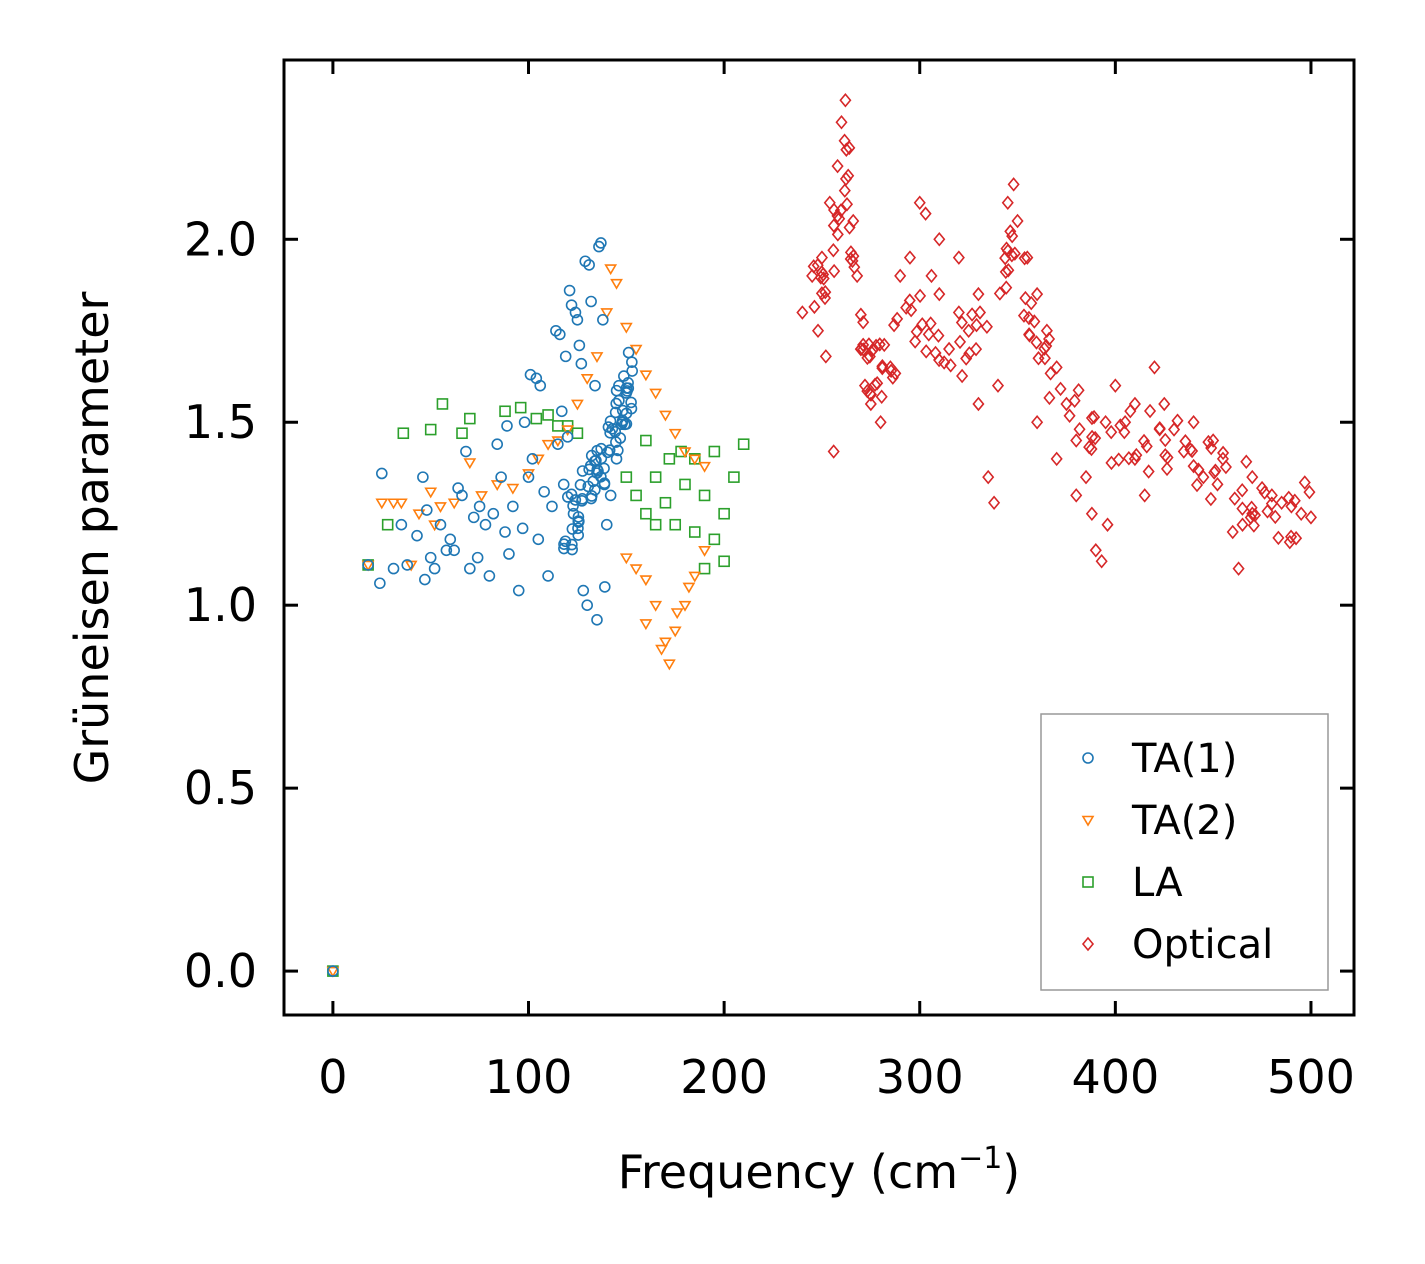 The image size is (1425, 1264). Describe the element at coordinates (1177, 852) in the screenshot. I see `legend-entries: TA(1) TA(2) LA Optical` at that location.